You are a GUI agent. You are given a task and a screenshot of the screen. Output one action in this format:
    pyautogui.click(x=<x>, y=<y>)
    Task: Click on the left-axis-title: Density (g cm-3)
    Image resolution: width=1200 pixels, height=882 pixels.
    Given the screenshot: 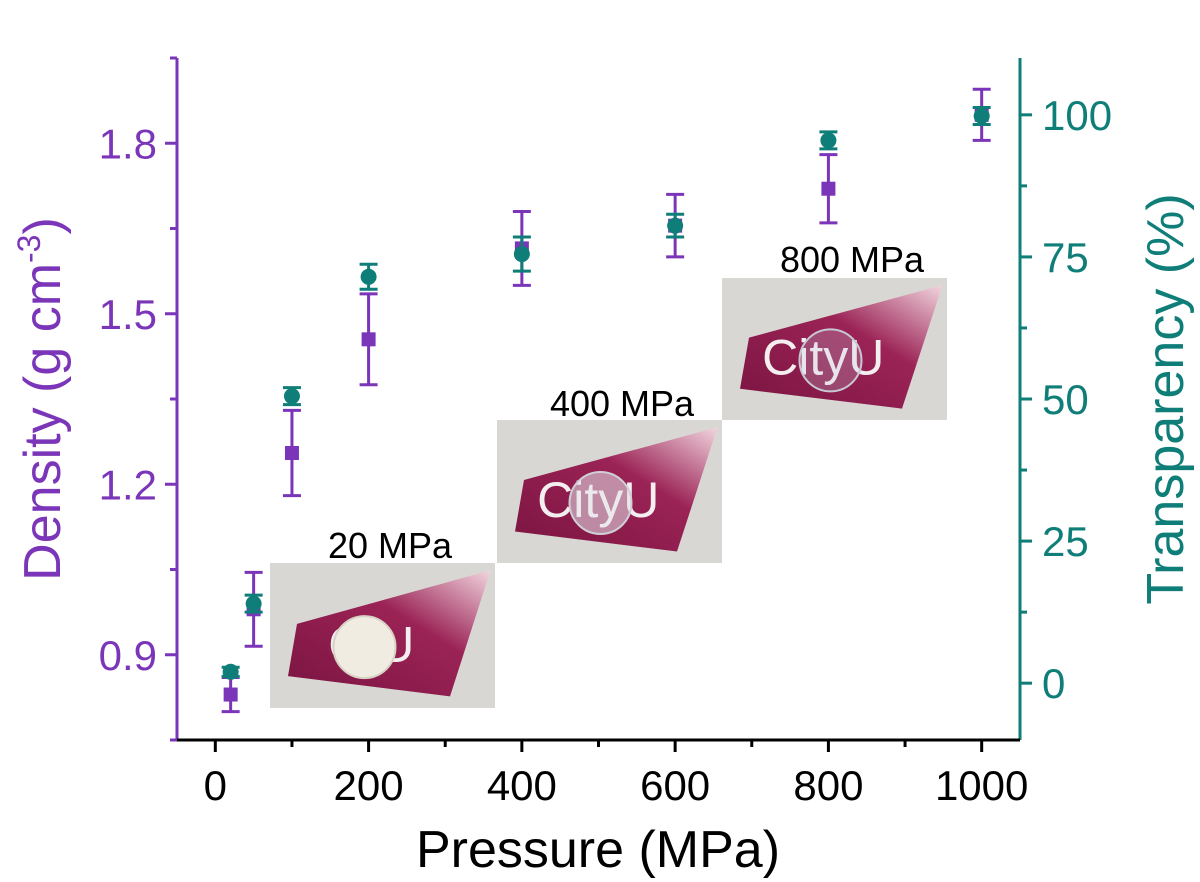 What is the action you would take?
    pyautogui.click(x=41, y=399)
    